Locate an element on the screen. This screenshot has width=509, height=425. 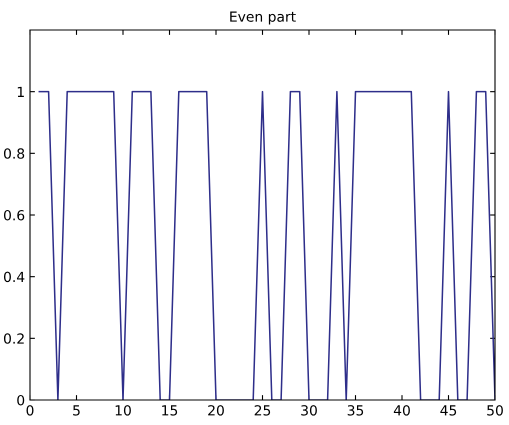
y-tick-label: 0.4 is located at coordinates (14, 277).